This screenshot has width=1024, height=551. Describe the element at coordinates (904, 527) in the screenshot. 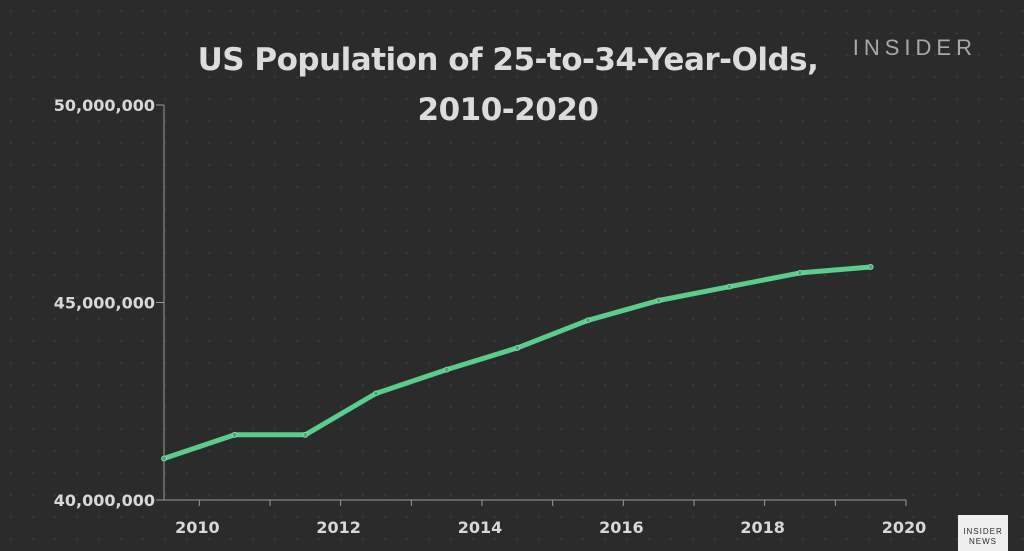

I see `x-tick-label: 2020` at that location.